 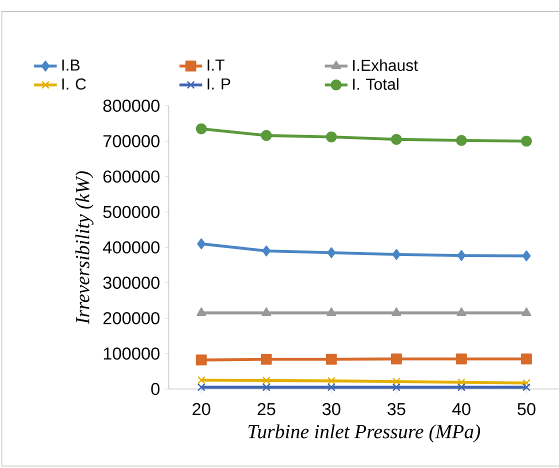 What do you see at coordinates (219, 84) in the screenshot?
I see `legend-label: I. P` at bounding box center [219, 84].